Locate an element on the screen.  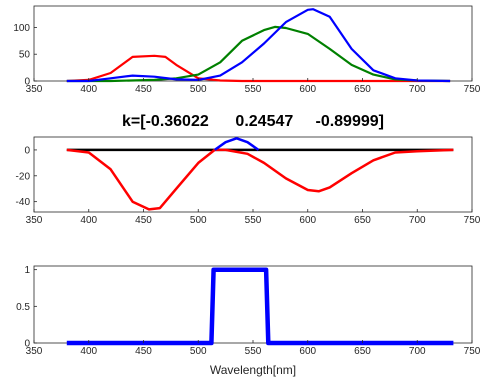
y-tick-label: 1 is located at coordinates (27, 270).